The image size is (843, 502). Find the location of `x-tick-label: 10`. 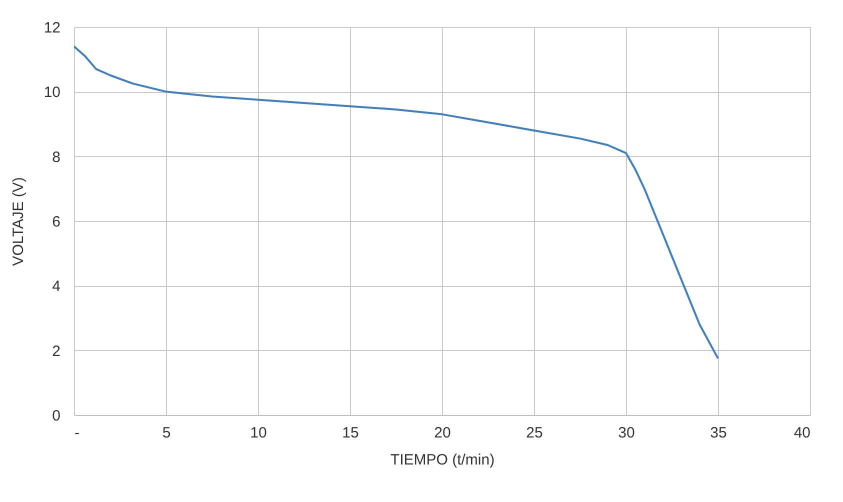

x-tick-label: 10 is located at coordinates (258, 433).